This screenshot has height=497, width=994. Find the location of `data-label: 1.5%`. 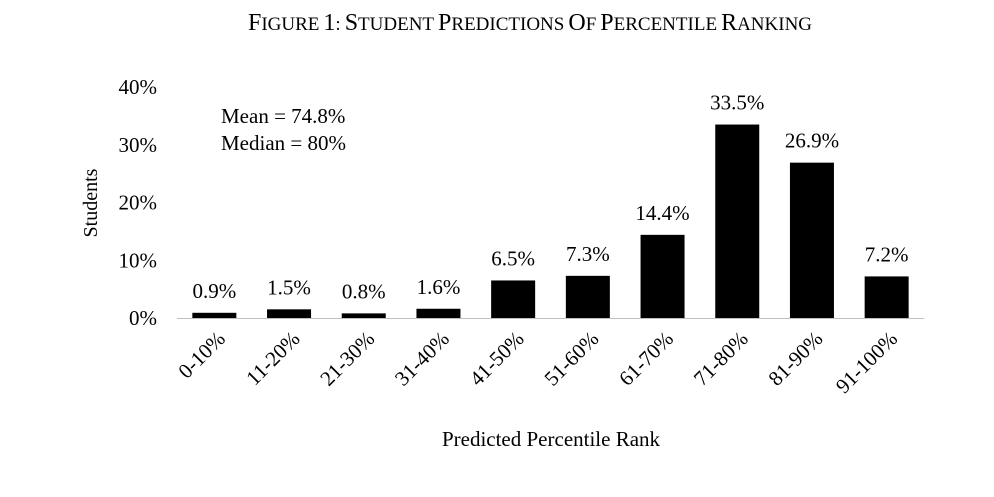

data-label: 1.5% is located at coordinates (289, 287).